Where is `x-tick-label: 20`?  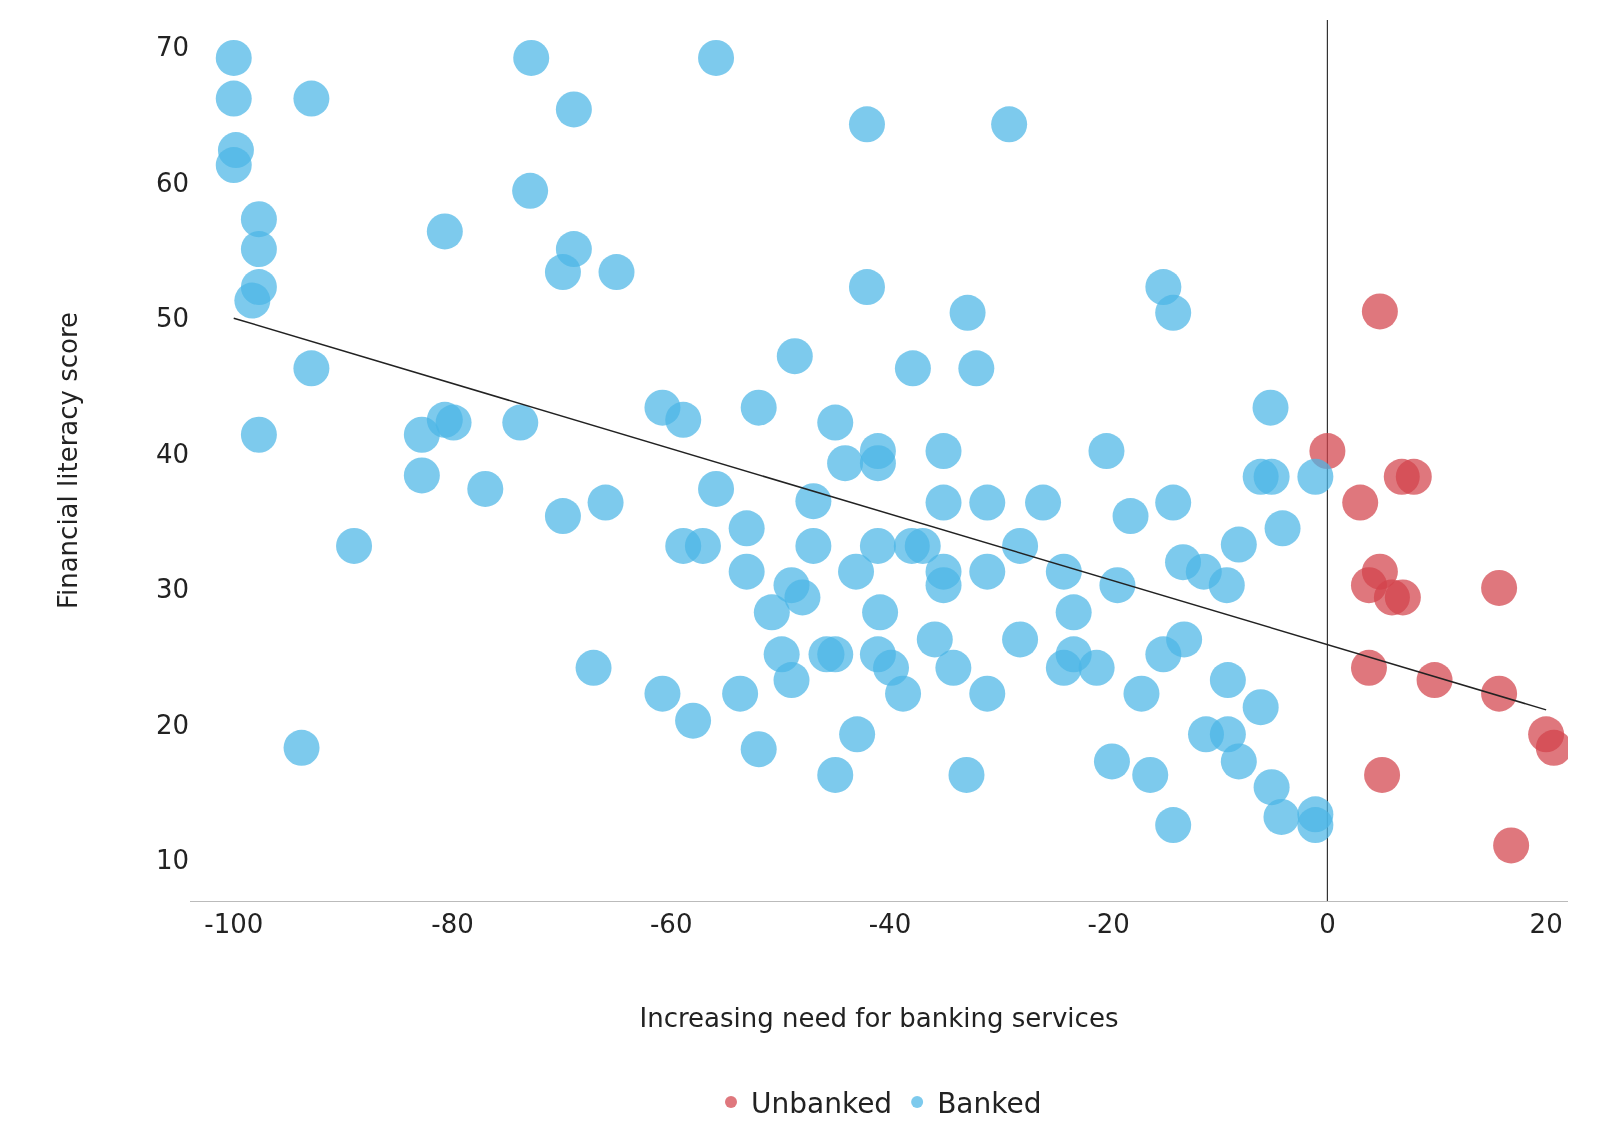 x-tick-label: 20 is located at coordinates (1546, 924).